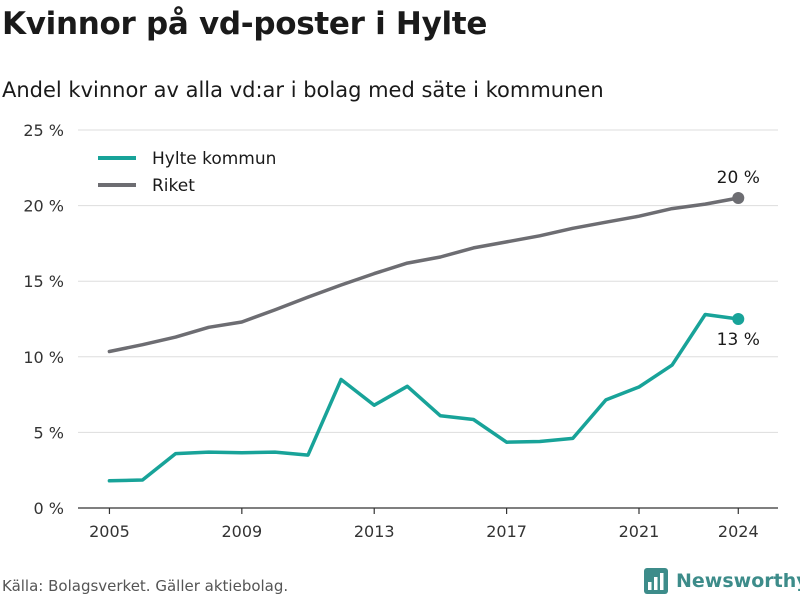  Describe the element at coordinates (145, 586) in the screenshot. I see `source-note: Källa: Bolagsverket. Gäller aktiebolag.` at that location.